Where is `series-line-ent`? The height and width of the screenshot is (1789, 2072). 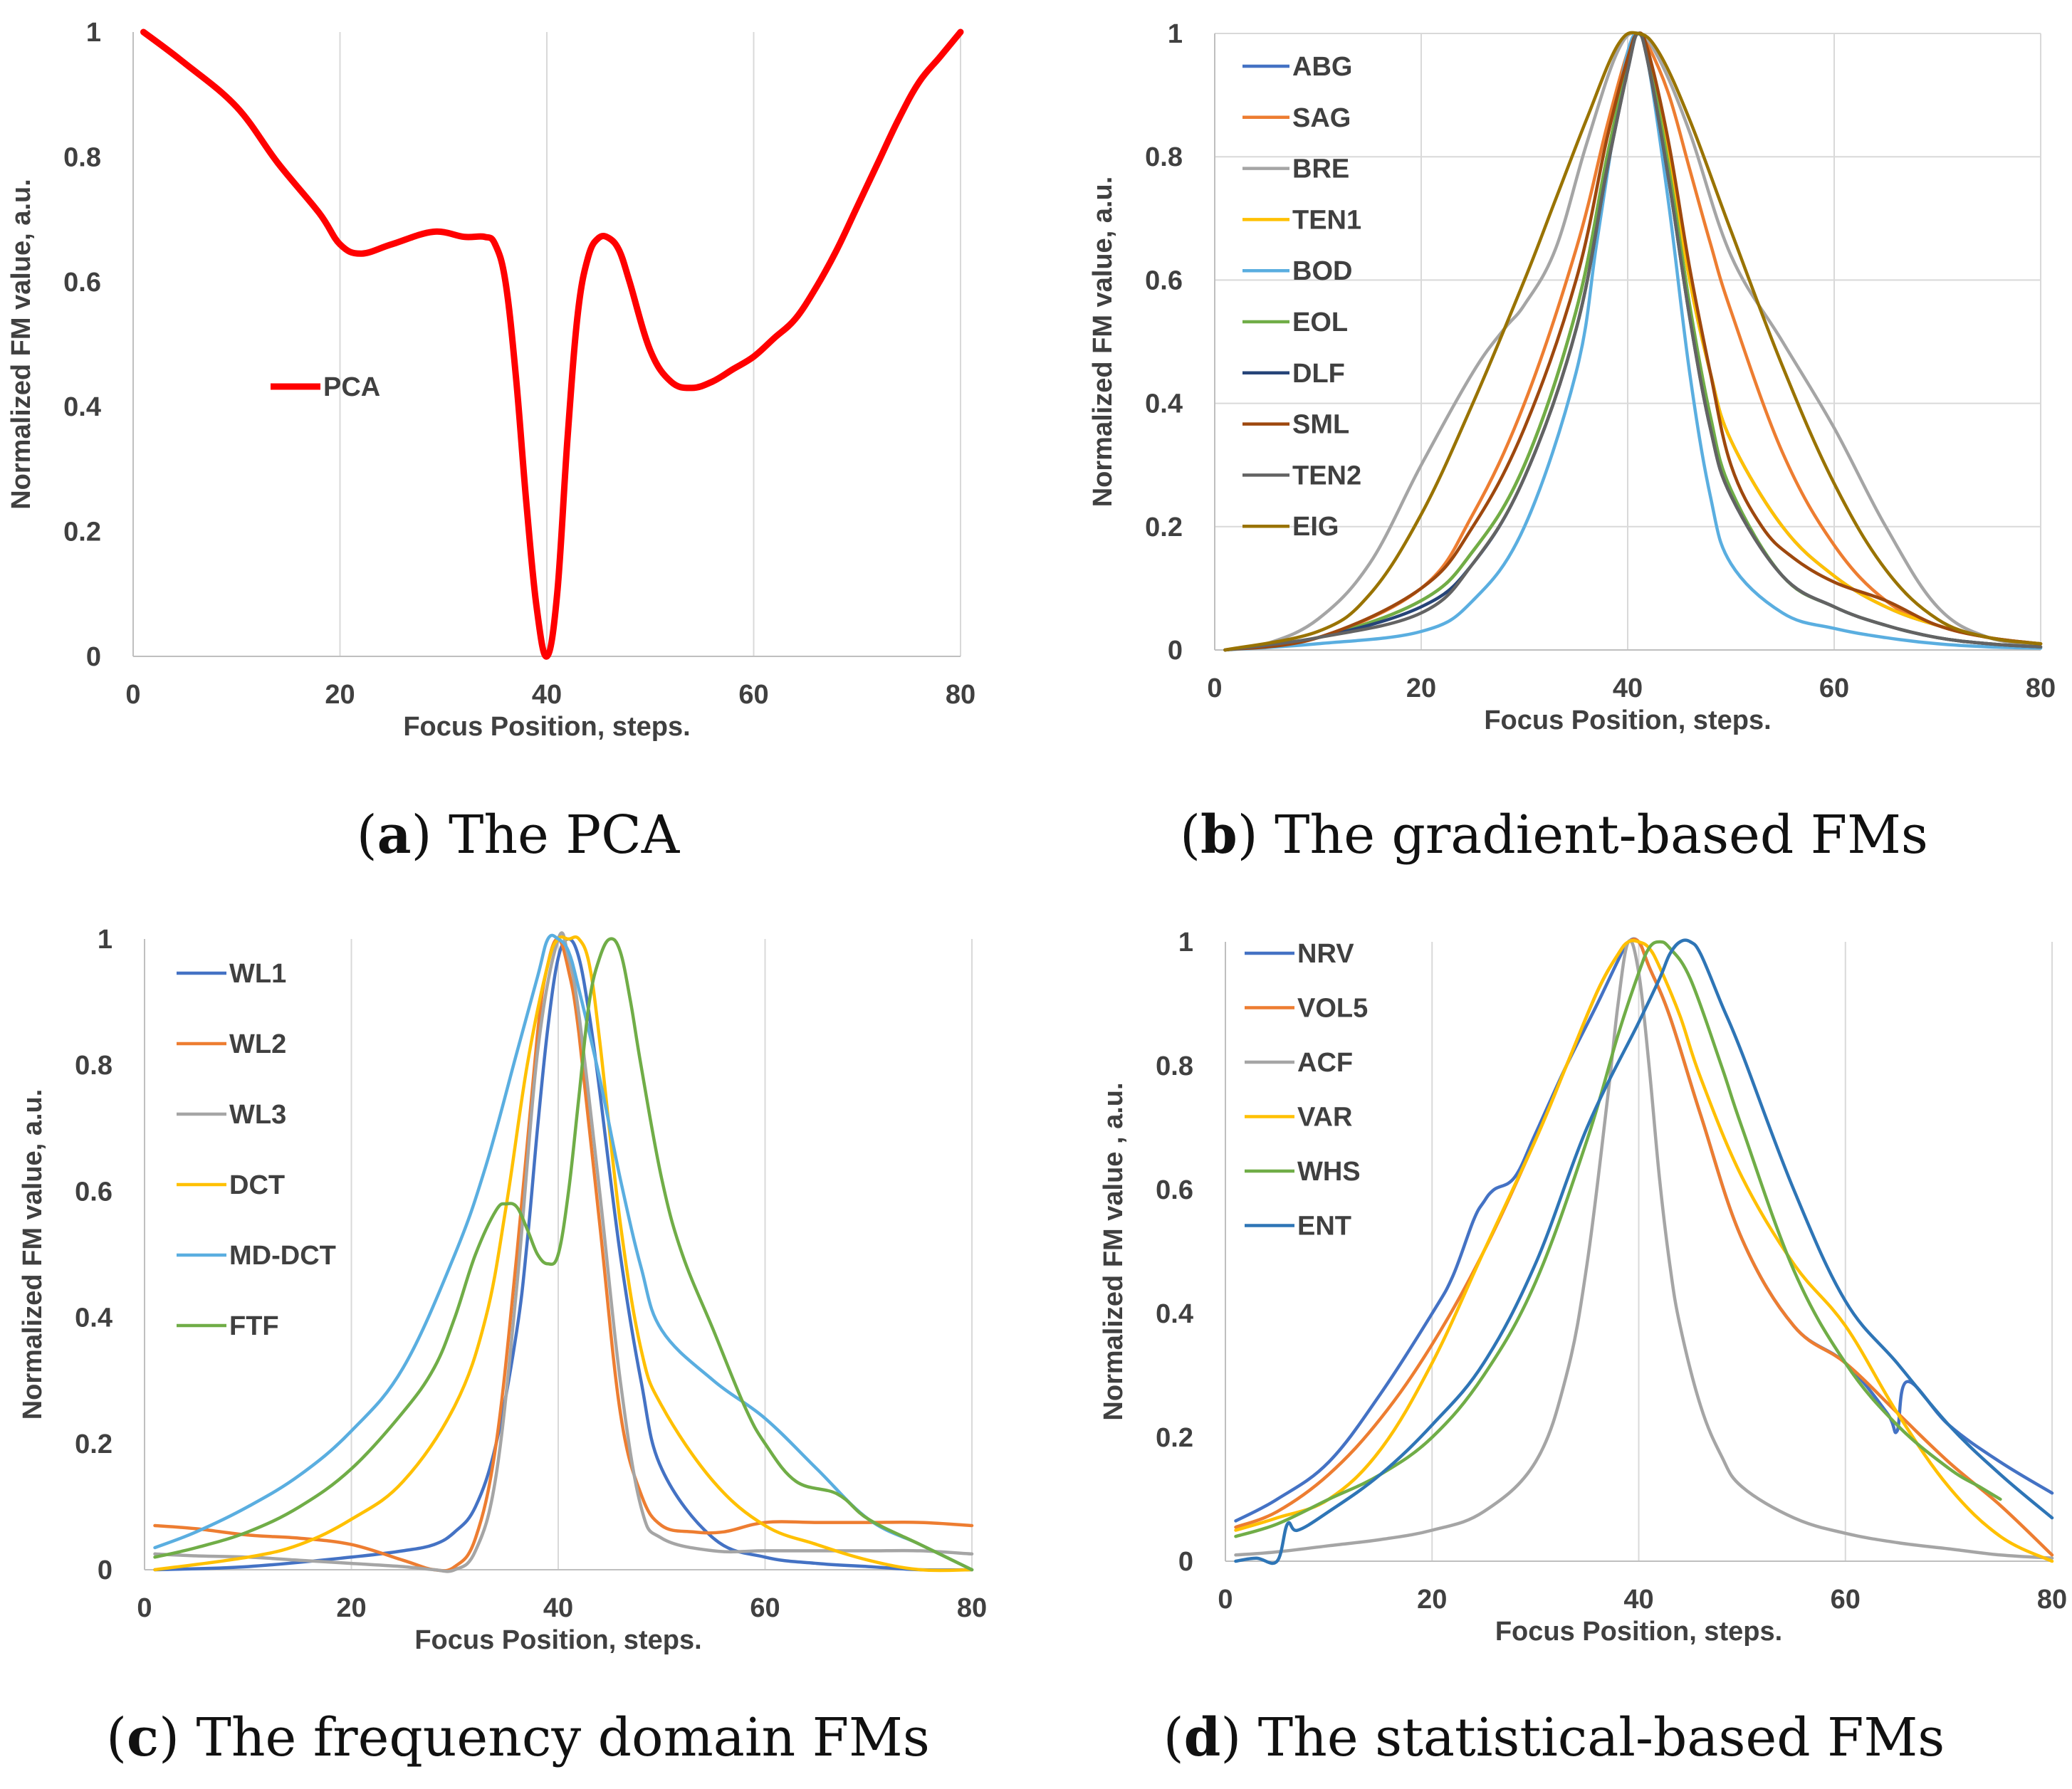 series-line-ent is located at coordinates (1644, 1251).